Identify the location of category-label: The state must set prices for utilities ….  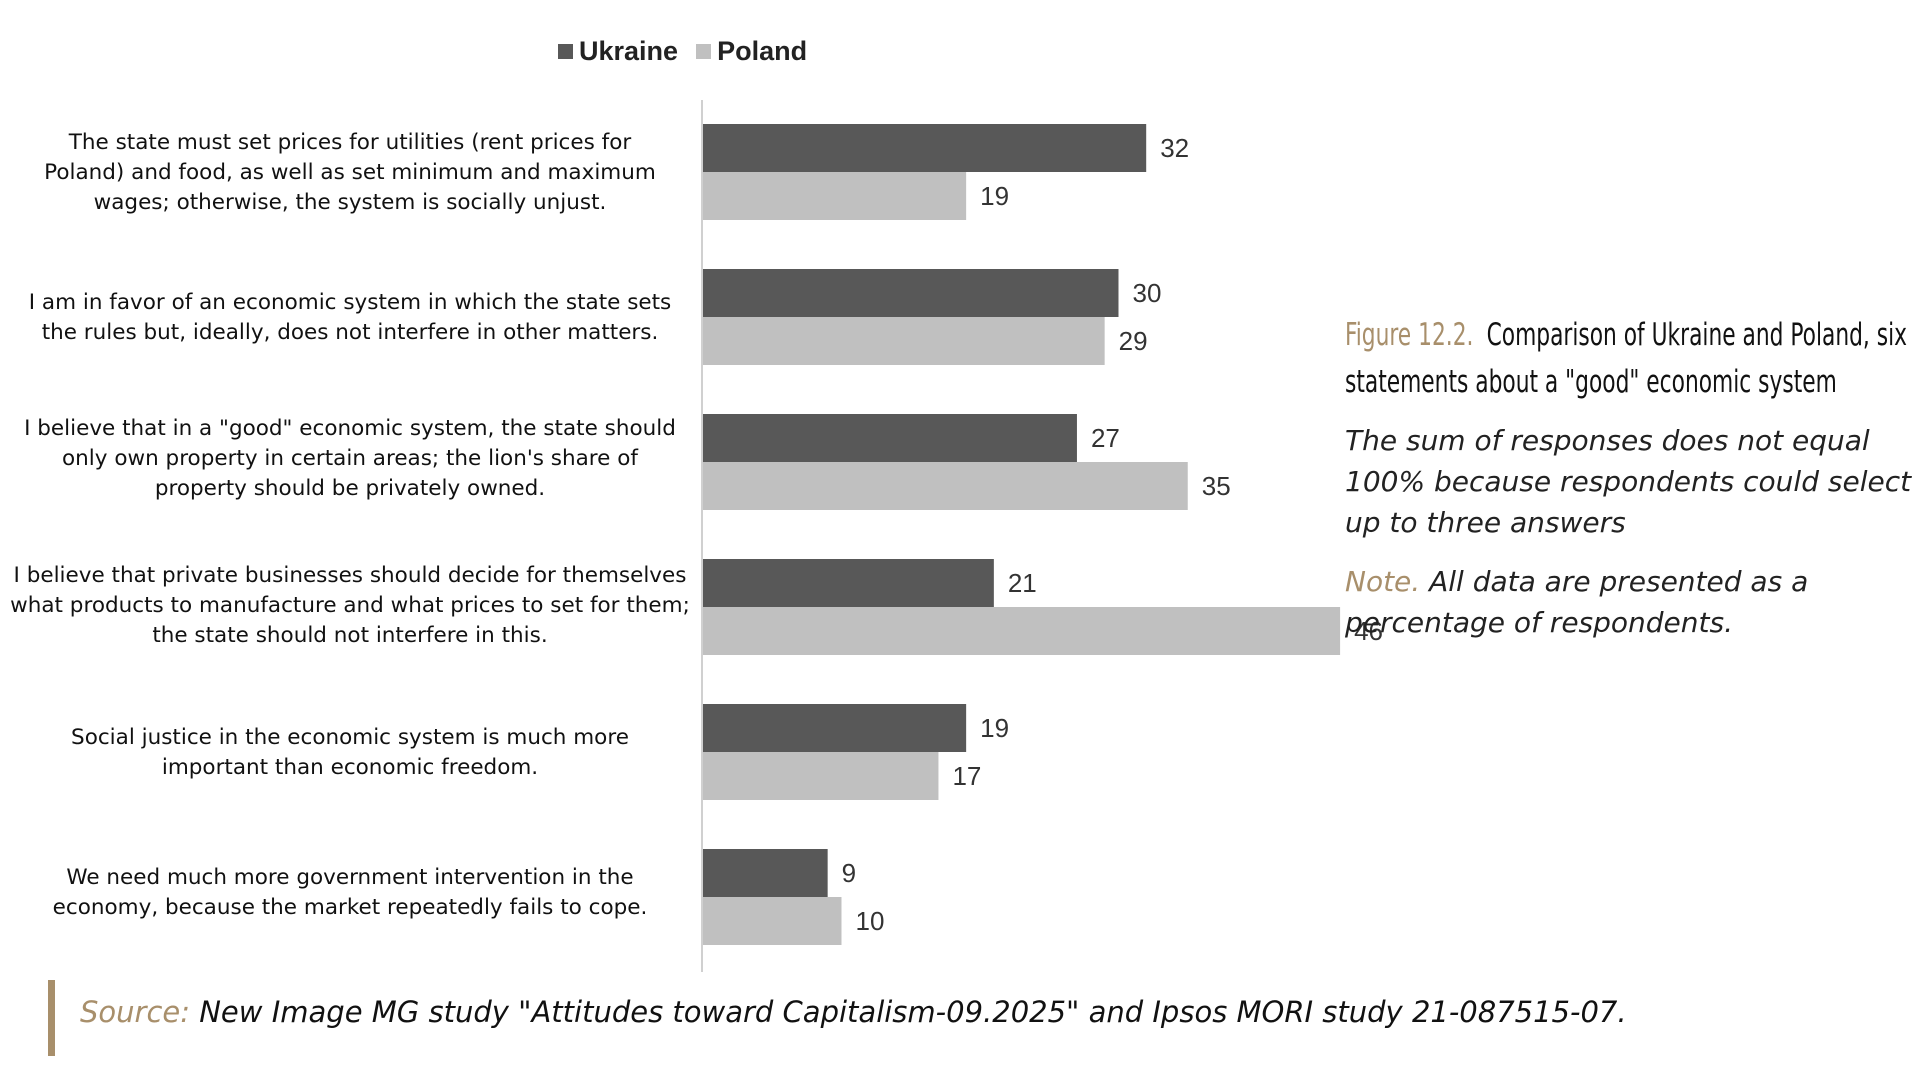
(350, 172).